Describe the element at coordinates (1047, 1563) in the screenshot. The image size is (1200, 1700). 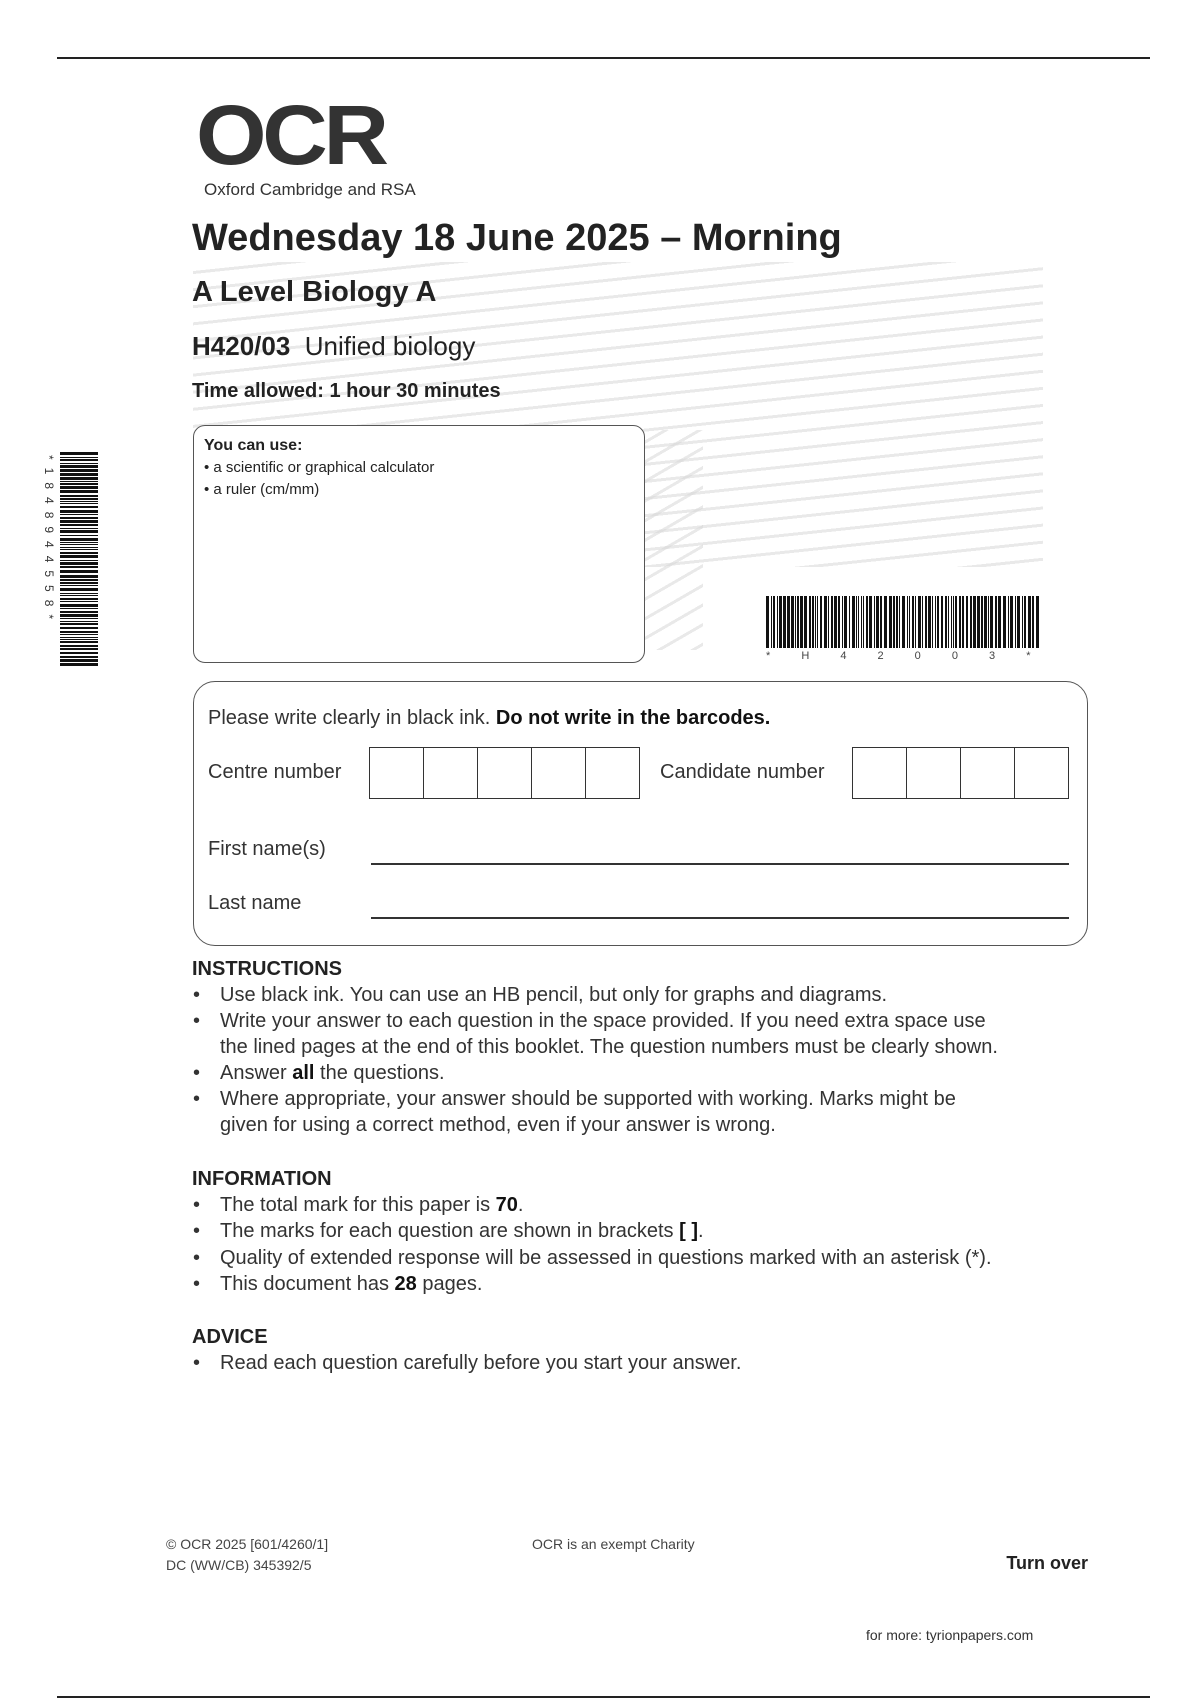
I see `turn-over: Turn over` at that location.